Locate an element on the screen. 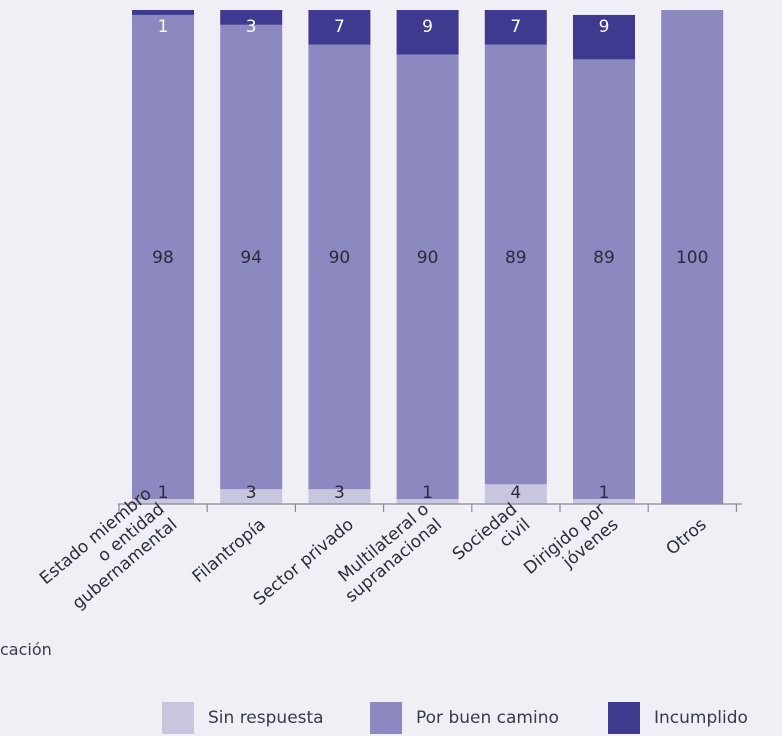 The width and height of the screenshot is (782, 736). bar-sin-respuesta-dirigido-por-jovenes is located at coordinates (604, 501).